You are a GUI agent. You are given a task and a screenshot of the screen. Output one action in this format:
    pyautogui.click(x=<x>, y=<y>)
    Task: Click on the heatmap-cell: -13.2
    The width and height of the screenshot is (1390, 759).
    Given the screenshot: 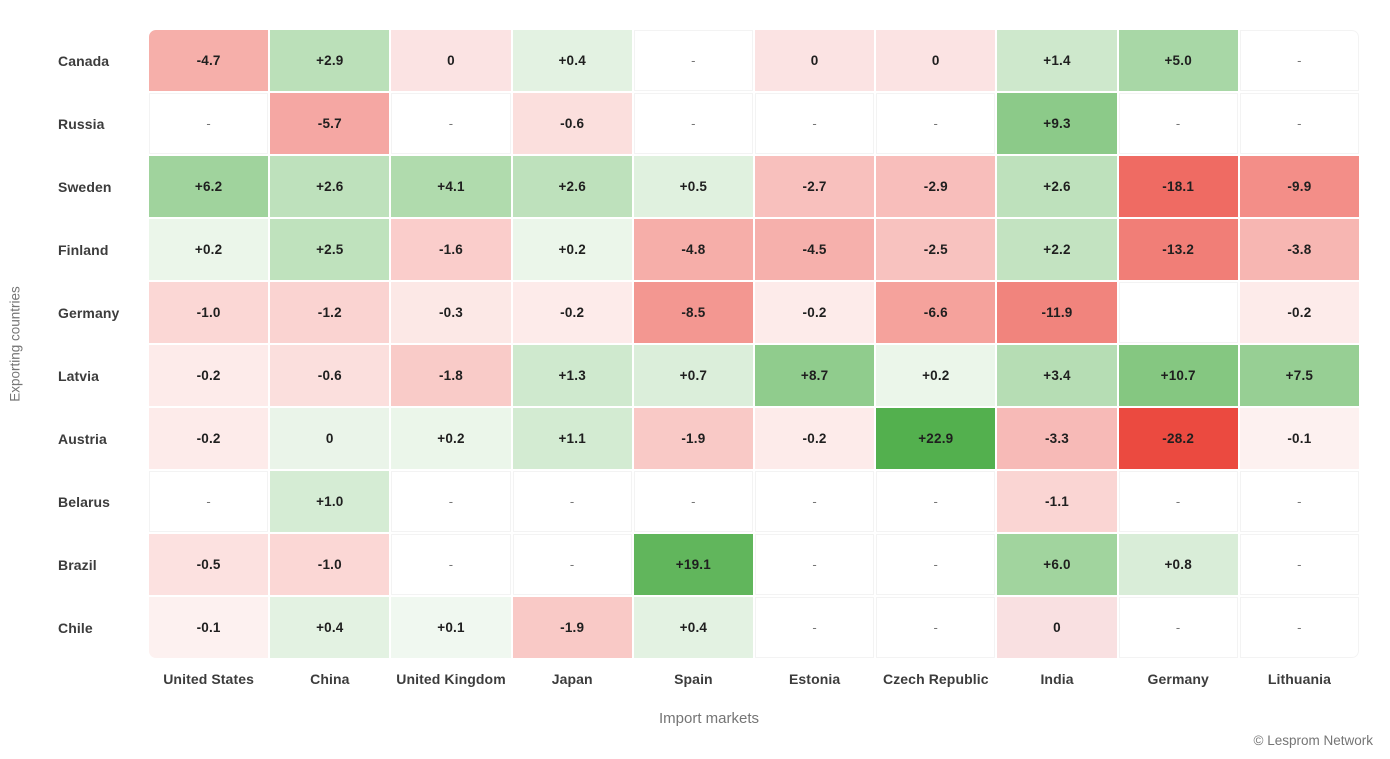 What is the action you would take?
    pyautogui.click(x=1178, y=249)
    